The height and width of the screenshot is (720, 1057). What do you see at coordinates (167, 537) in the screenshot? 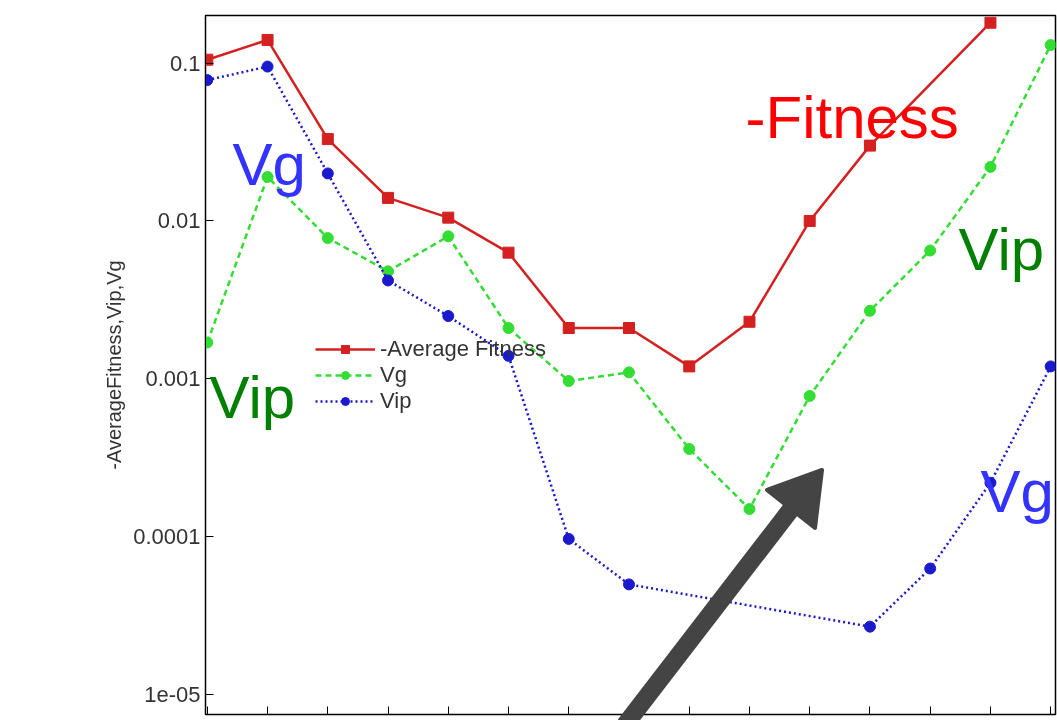
I see `y-tick-label: 0.0001` at bounding box center [167, 537].